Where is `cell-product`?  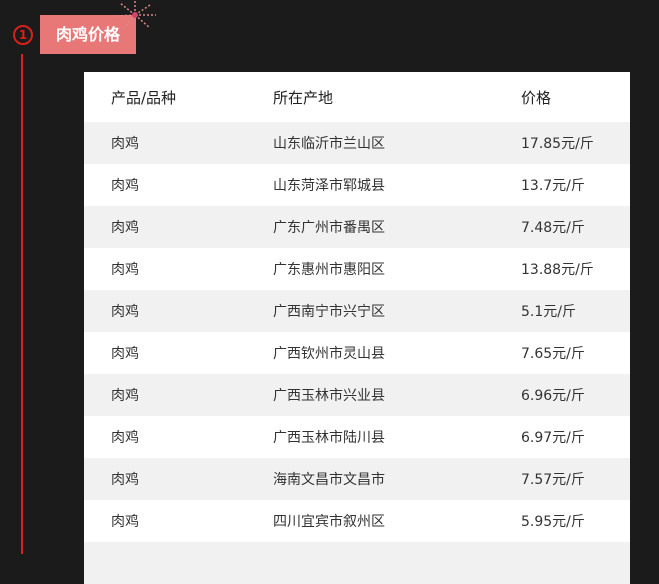
cell-product is located at coordinates (178, 563).